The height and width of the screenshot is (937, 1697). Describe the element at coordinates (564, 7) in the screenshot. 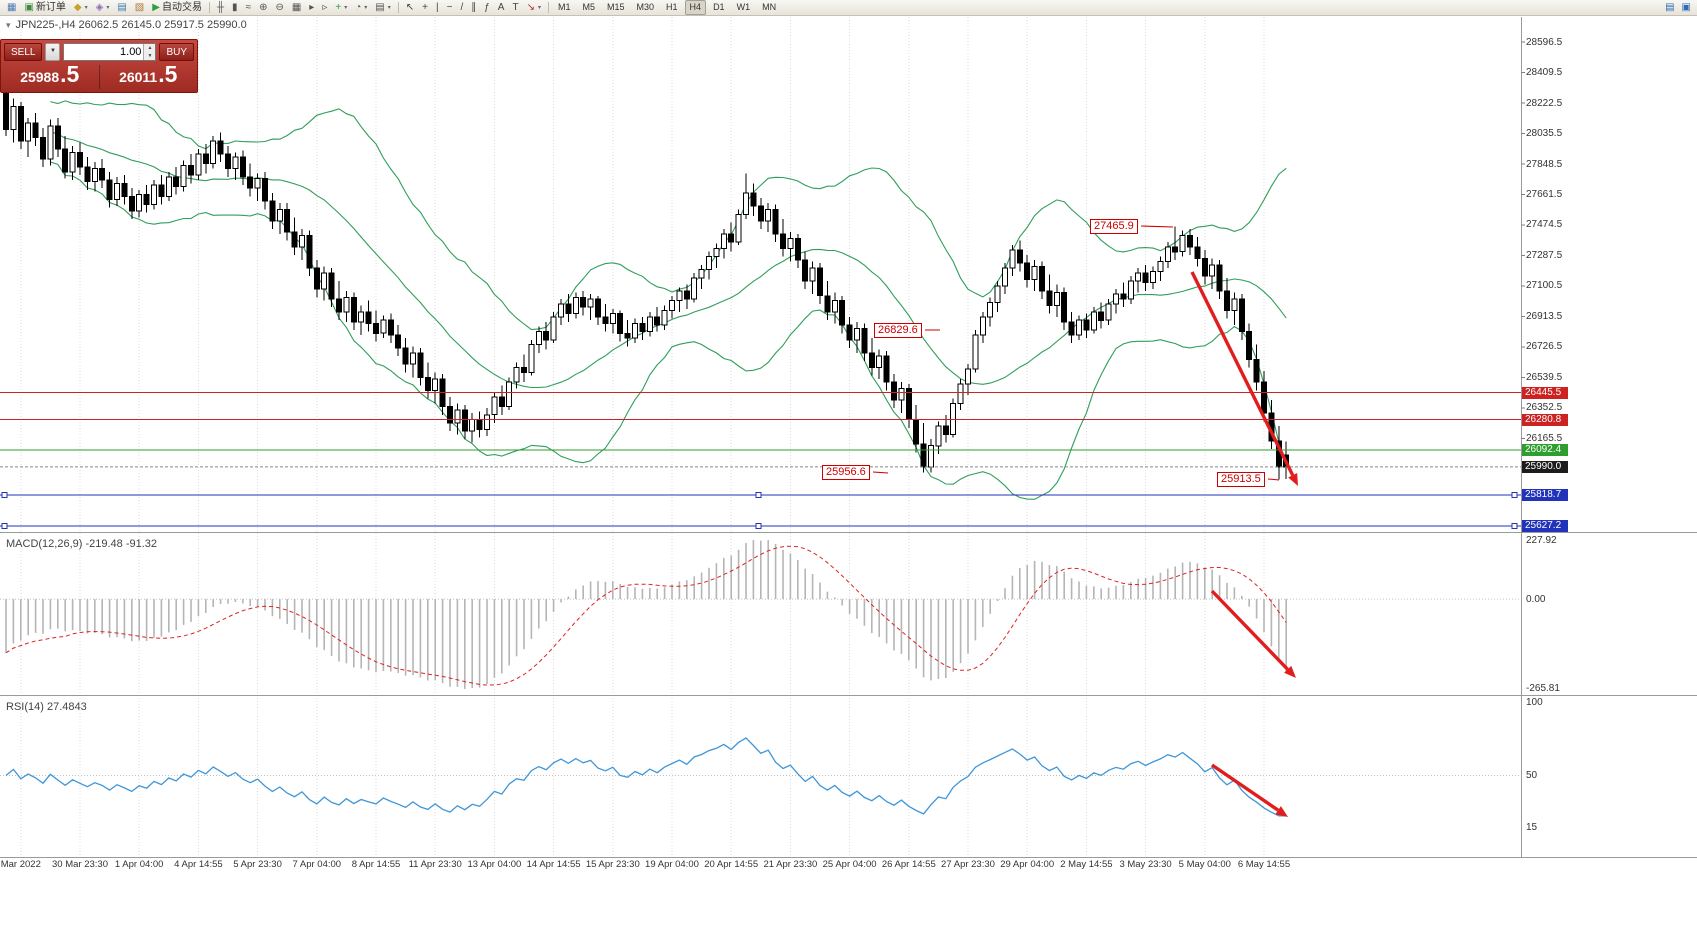

I see `timeframe-m1: M1` at that location.